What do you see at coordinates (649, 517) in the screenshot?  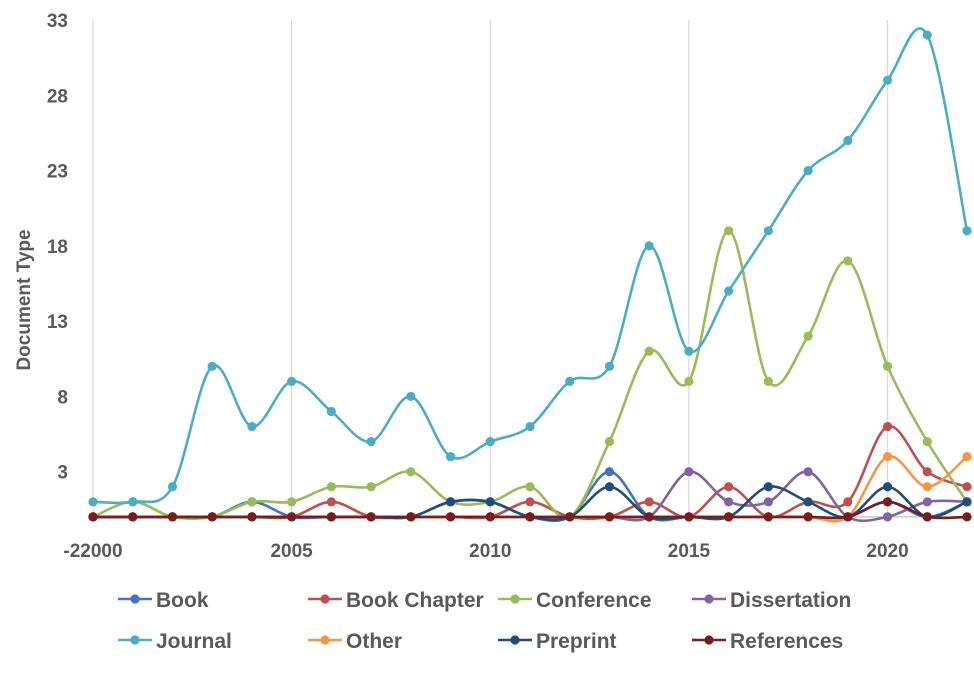 I see `data-point-references-2014` at bounding box center [649, 517].